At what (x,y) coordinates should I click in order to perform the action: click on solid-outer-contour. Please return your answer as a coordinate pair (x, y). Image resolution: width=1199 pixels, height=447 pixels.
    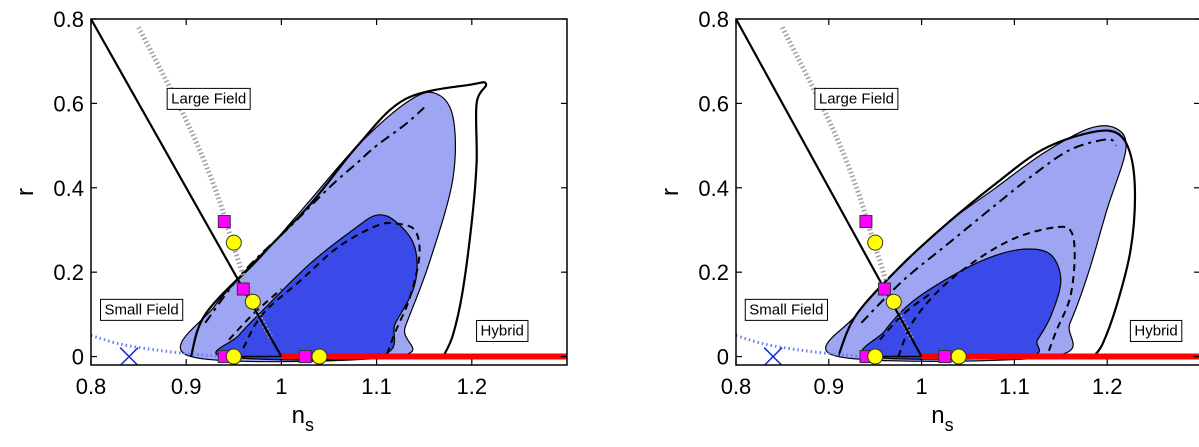
    Looking at the image, I should click on (987, 243).